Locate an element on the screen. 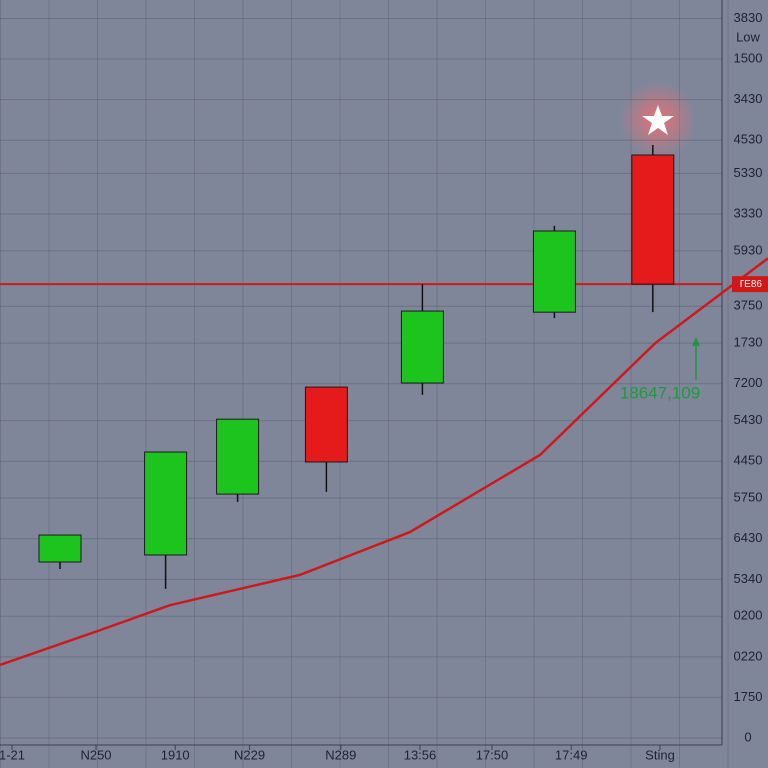 The image size is (768, 768). y-tick-label: 0220 is located at coordinates (748, 655).